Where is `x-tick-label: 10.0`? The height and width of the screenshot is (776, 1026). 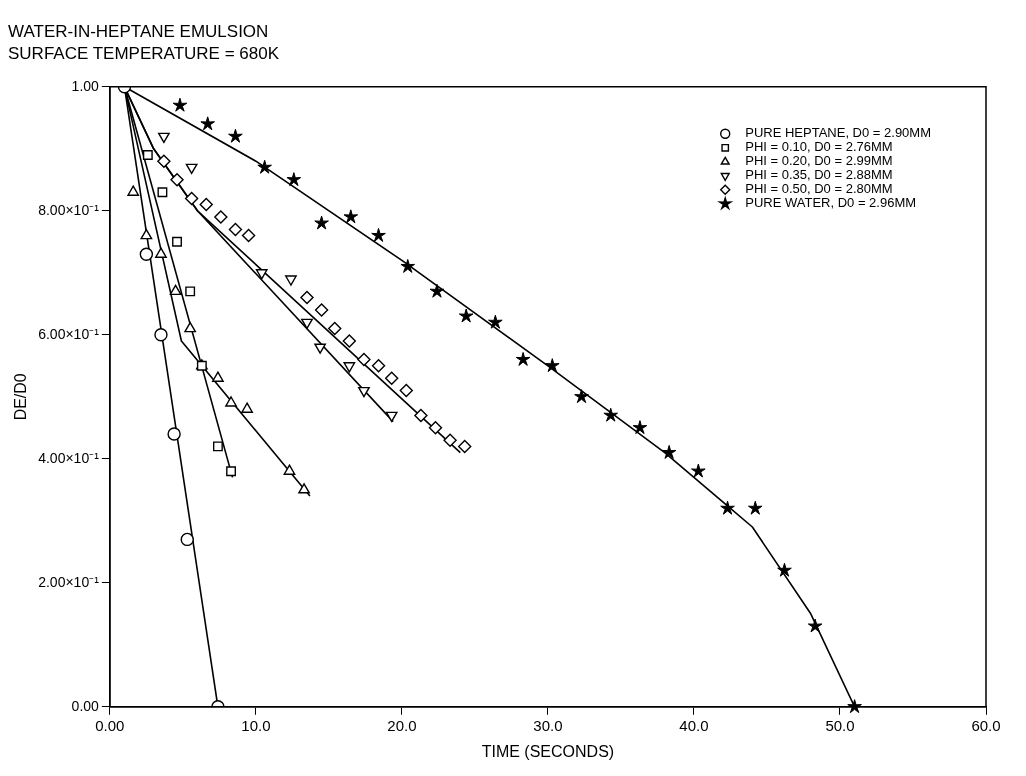 x-tick-label: 10.0 is located at coordinates (256, 725).